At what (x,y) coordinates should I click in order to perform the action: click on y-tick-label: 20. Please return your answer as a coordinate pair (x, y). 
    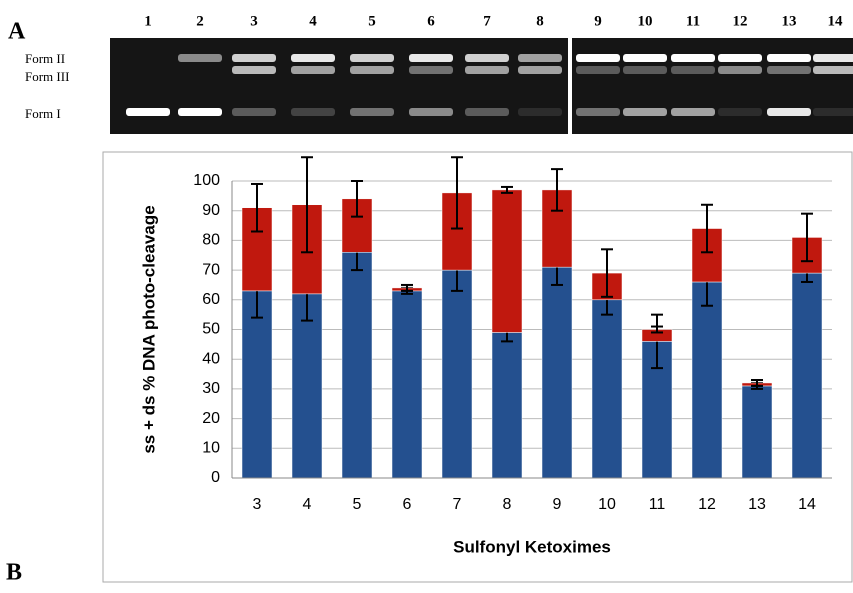
    Looking at the image, I should click on (211, 418).